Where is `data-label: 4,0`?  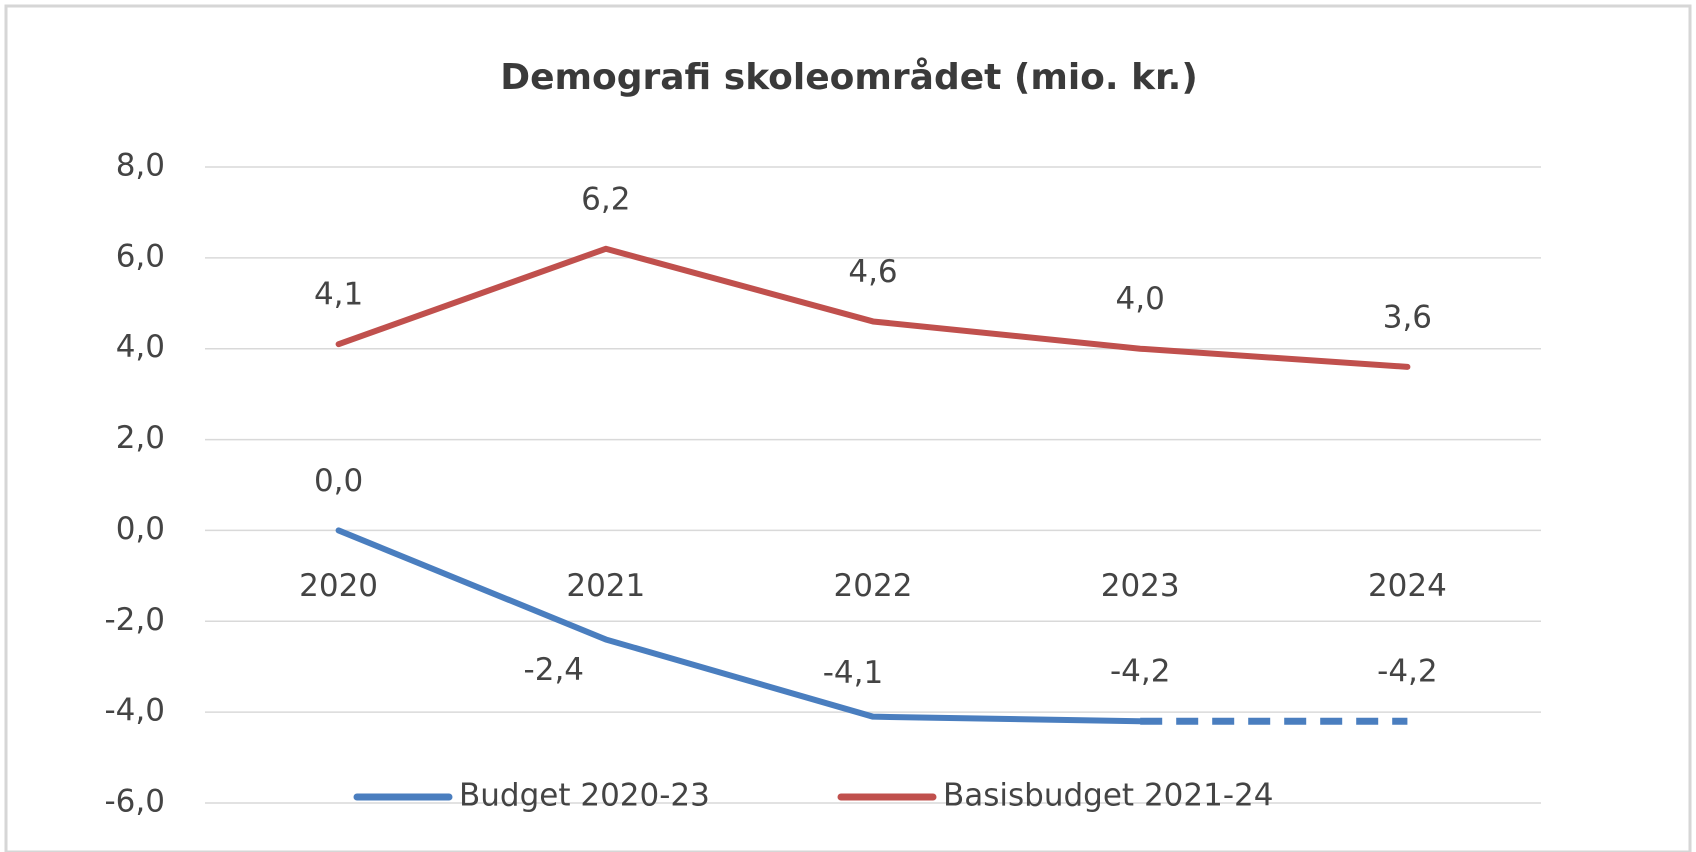
data-label: 4,0 is located at coordinates (1140, 299).